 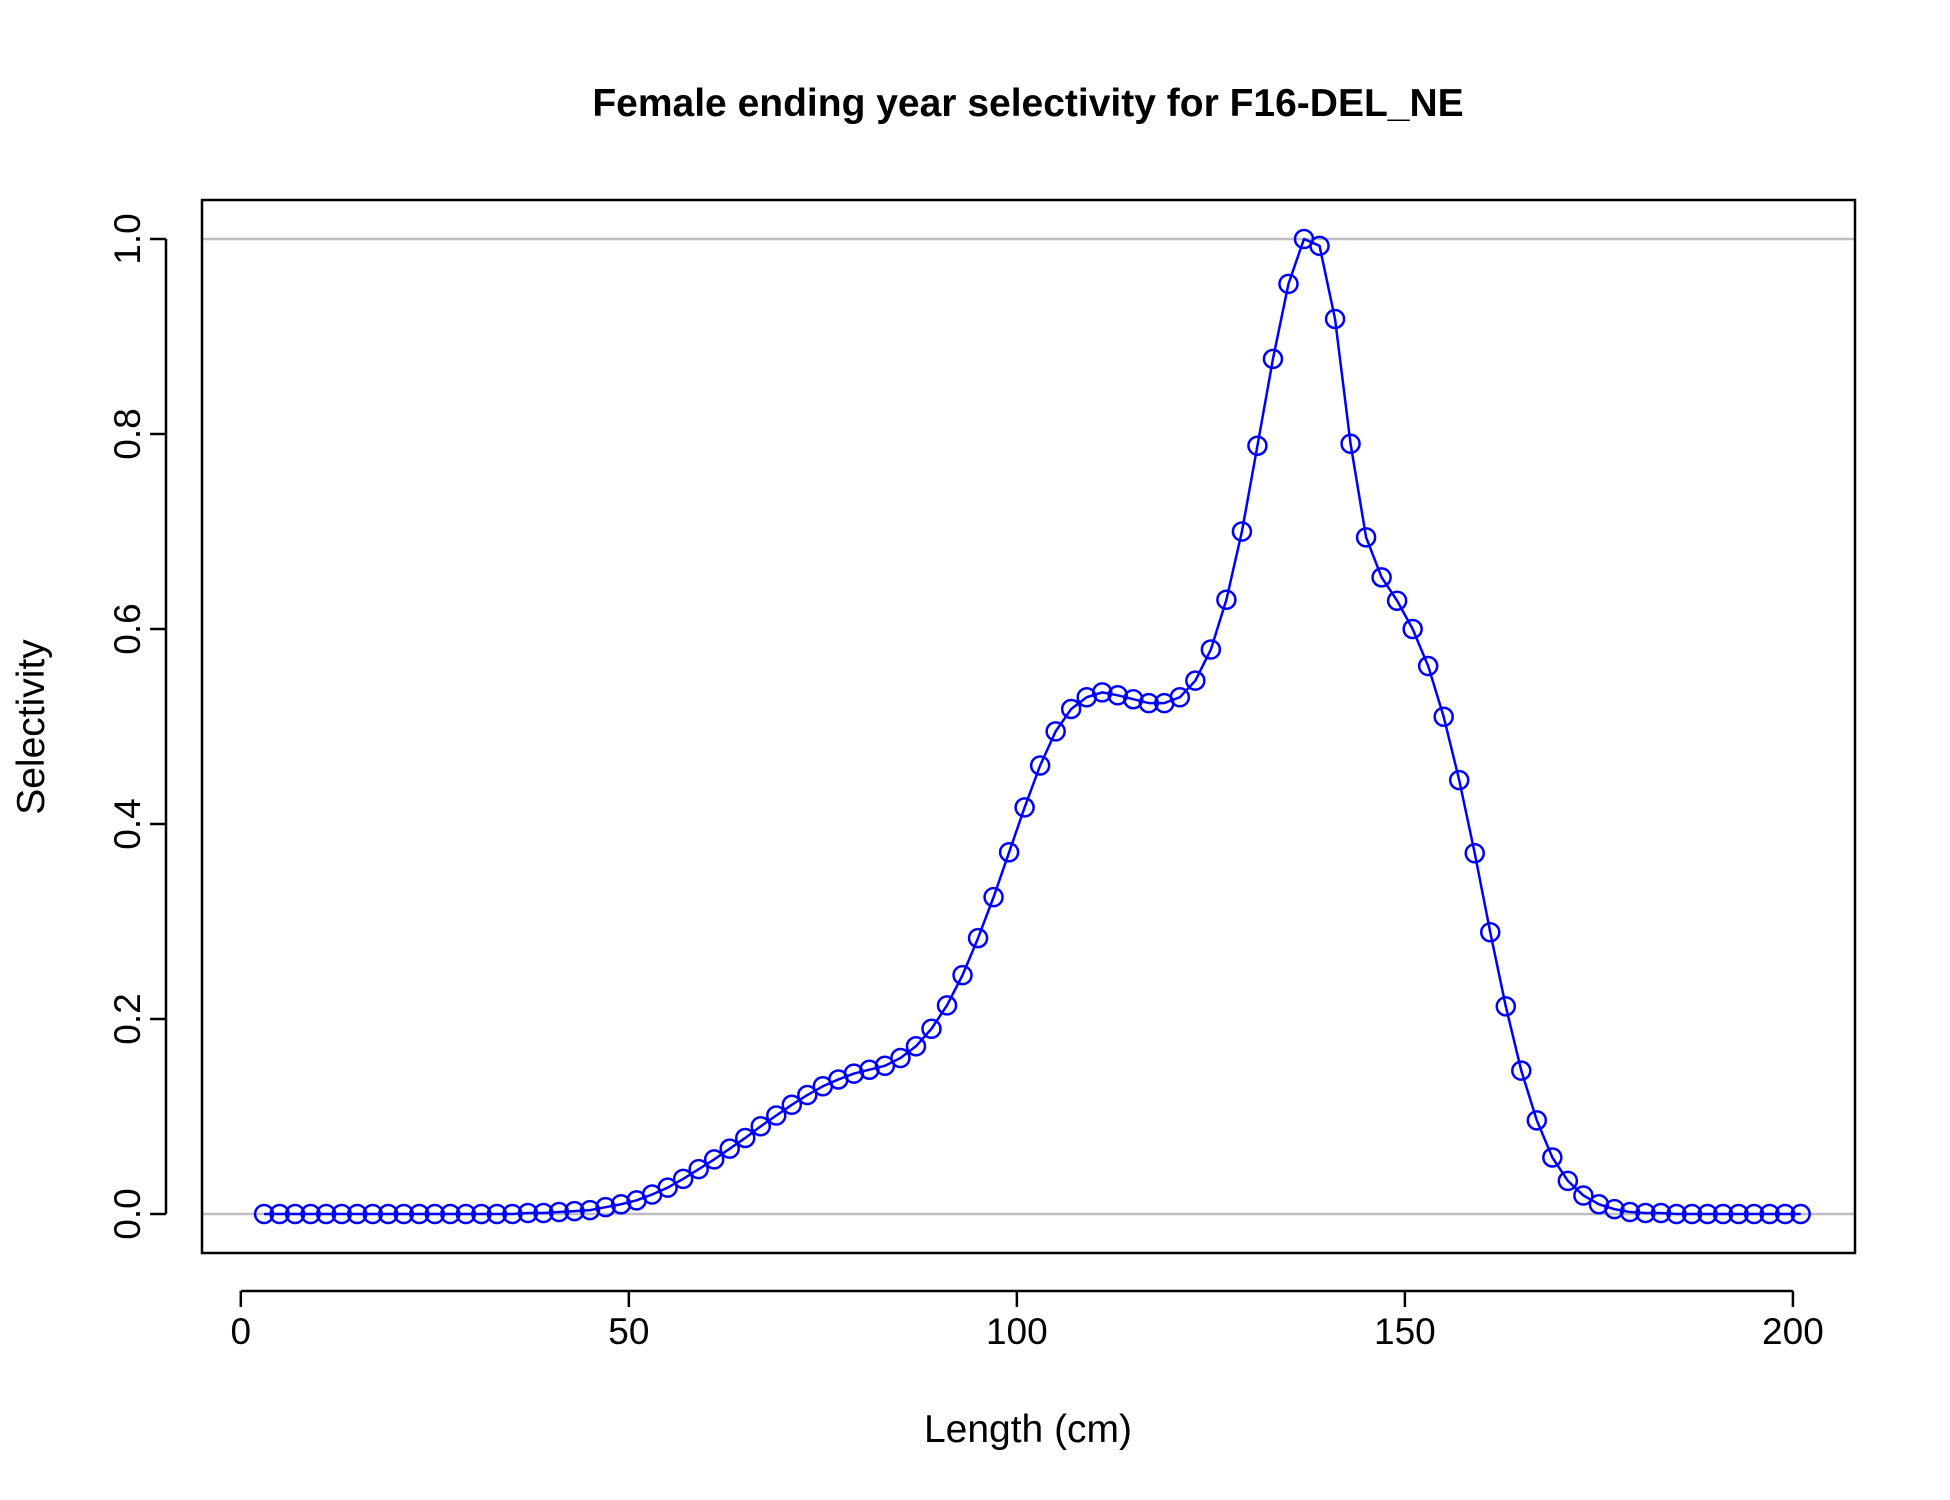 I want to click on x-tick-label: 0, so click(x=241, y=1331).